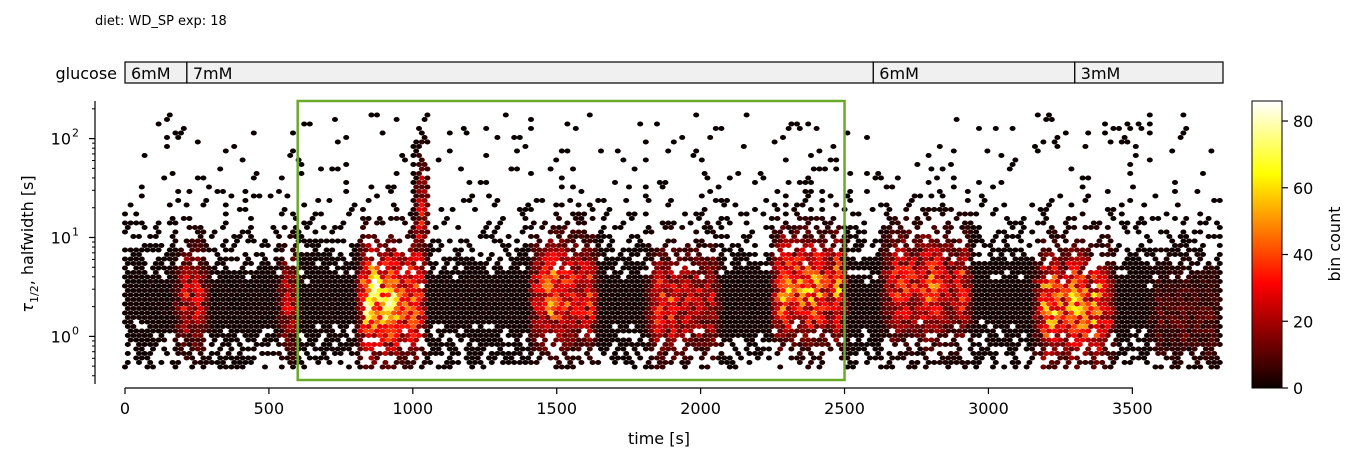 This screenshot has width=1361, height=463. What do you see at coordinates (899, 73) in the screenshot?
I see `glucose-segment-label: 6mM` at bounding box center [899, 73].